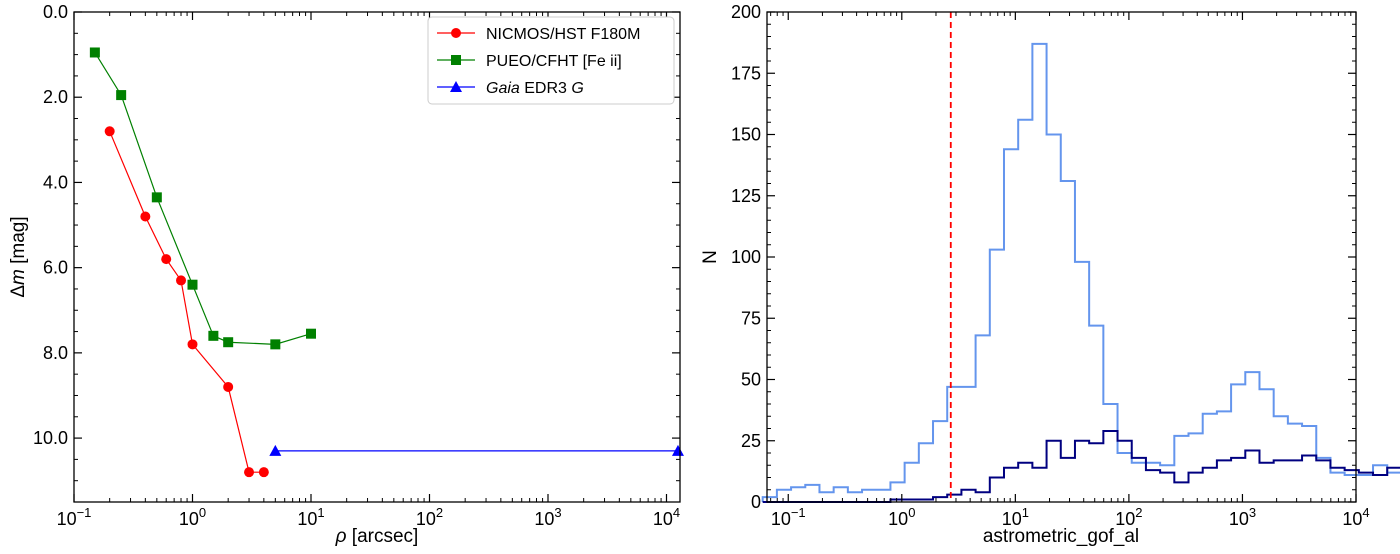 The height and width of the screenshot is (554, 1400). What do you see at coordinates (55, 268) in the screenshot?
I see `y-tick-label: 6.0` at bounding box center [55, 268].